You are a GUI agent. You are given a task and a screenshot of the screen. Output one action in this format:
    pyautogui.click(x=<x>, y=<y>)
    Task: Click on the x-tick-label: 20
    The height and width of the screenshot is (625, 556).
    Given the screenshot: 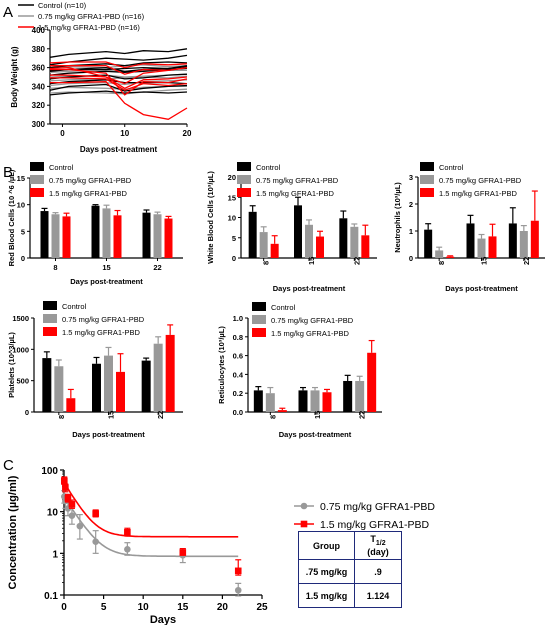 What is the action you would take?
    pyautogui.click(x=223, y=607)
    